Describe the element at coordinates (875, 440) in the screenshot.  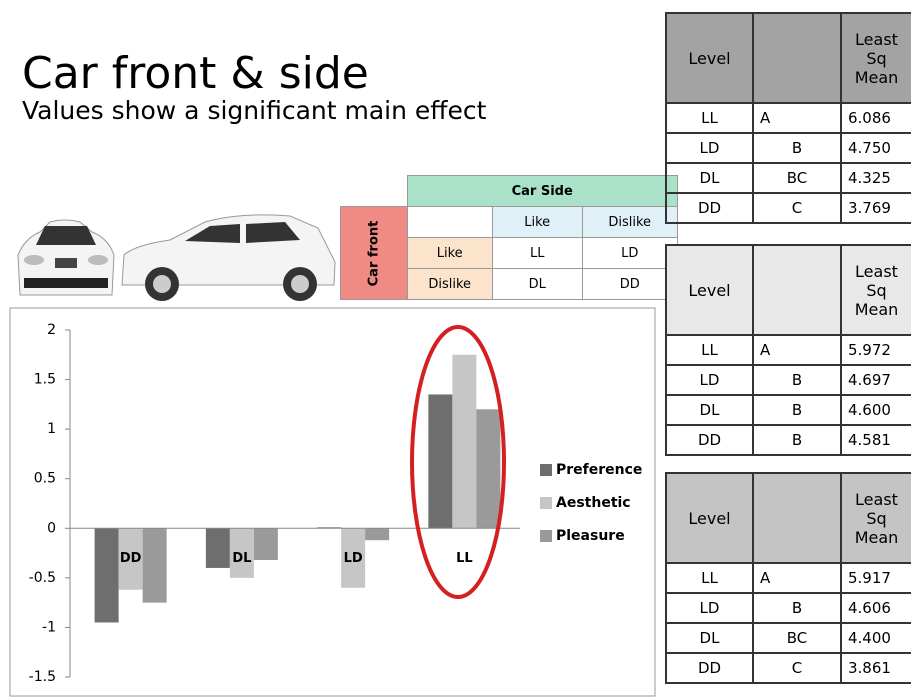
I see `cell: 4.581` at that location.